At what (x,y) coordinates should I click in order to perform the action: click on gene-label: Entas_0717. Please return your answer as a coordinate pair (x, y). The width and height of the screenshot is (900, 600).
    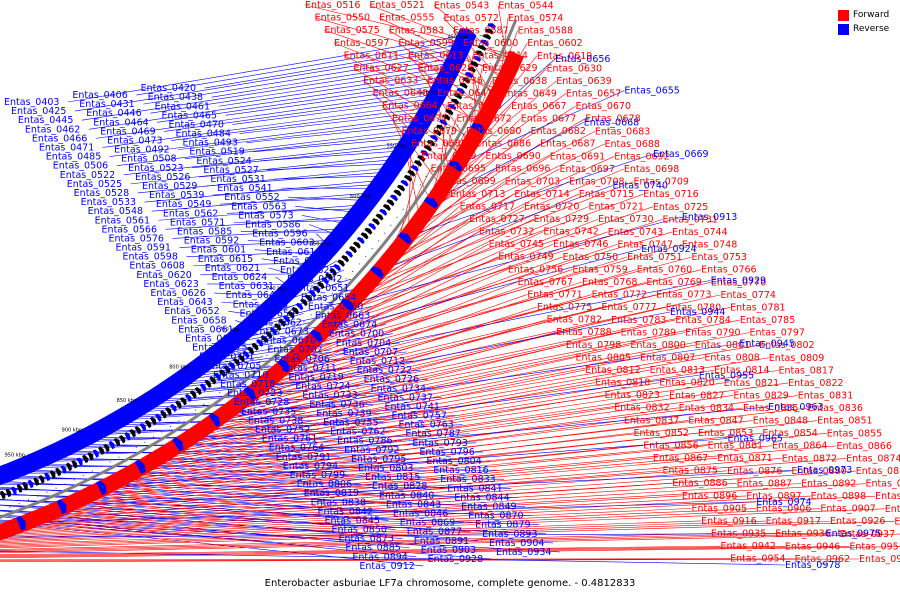
    Looking at the image, I should click on (487, 206).